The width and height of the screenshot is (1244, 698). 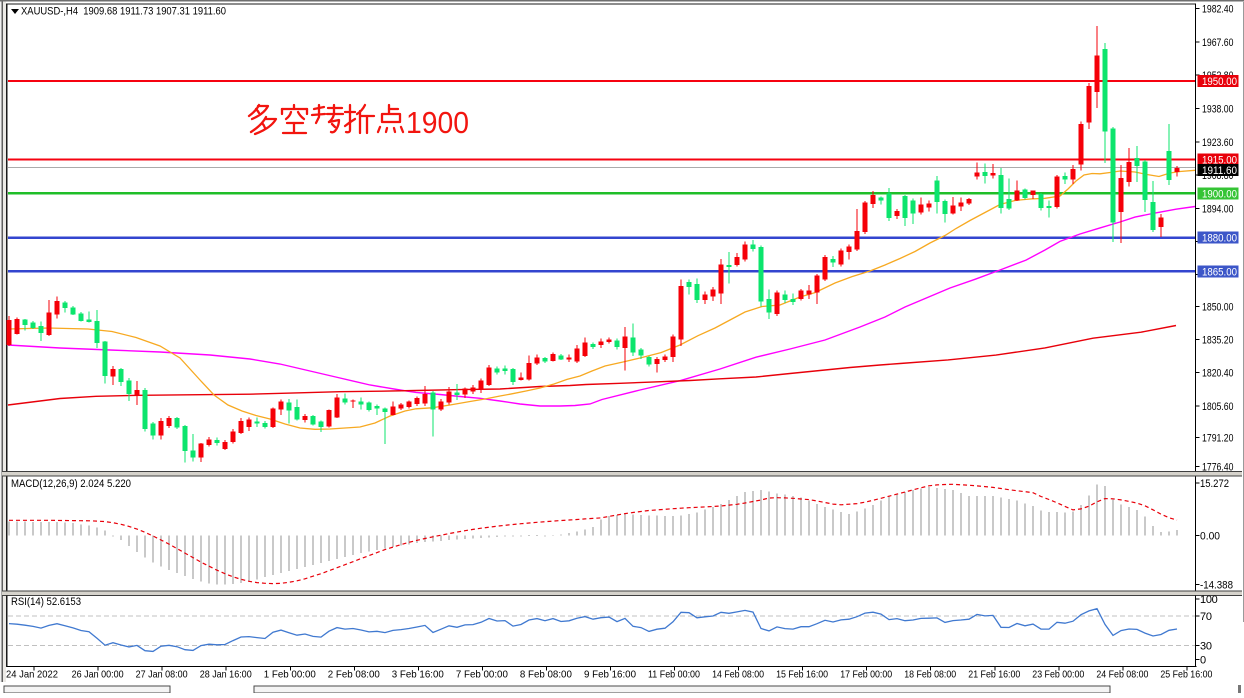 What do you see at coordinates (866, 675) in the screenshot?
I see `svg-text: 17 Feb 00:00` at bounding box center [866, 675].